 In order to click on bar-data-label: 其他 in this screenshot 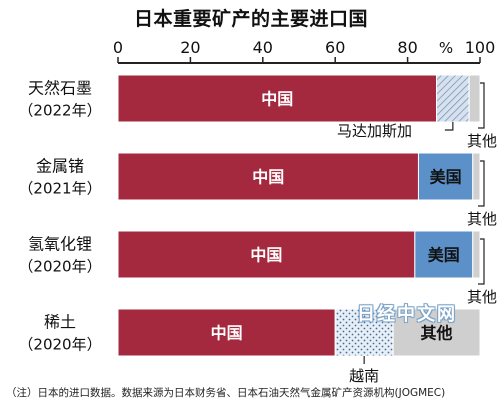, I will do `click(437, 333)`.